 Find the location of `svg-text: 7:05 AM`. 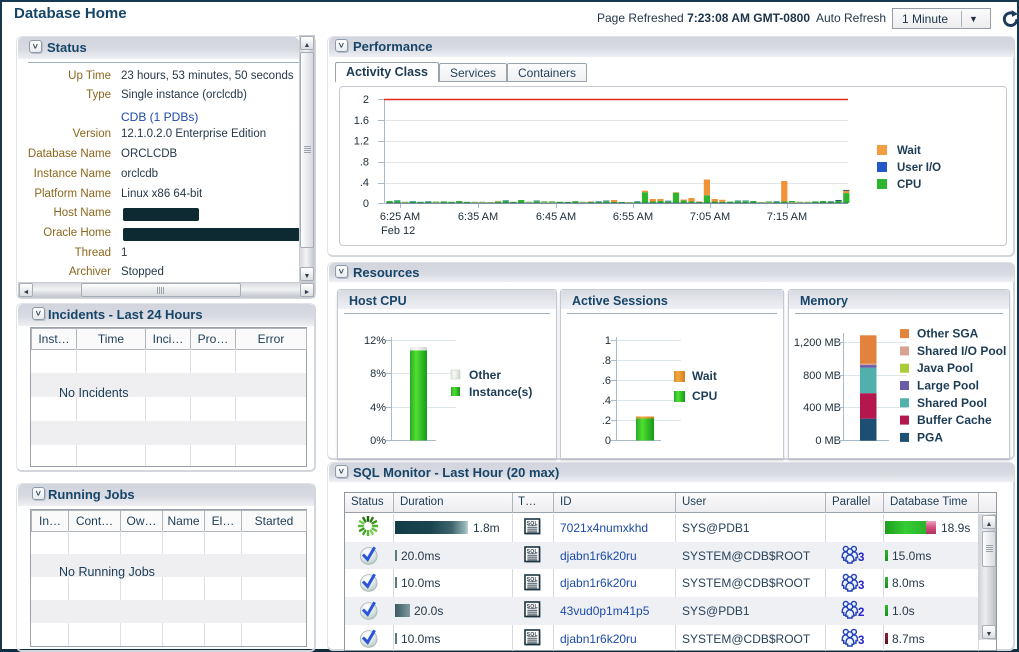

svg-text: 7:05 AM is located at coordinates (710, 217).